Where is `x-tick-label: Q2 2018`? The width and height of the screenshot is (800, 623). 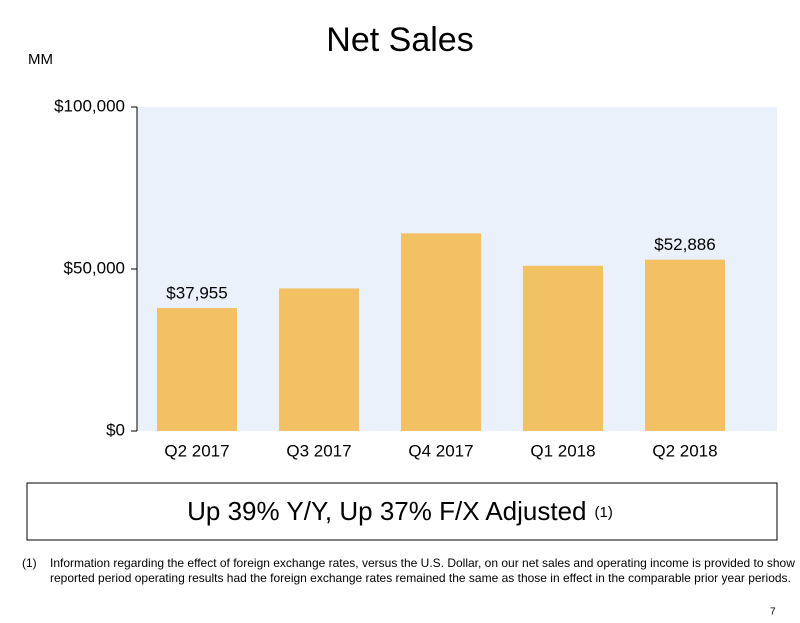 x-tick-label: Q2 2018 is located at coordinates (684, 450).